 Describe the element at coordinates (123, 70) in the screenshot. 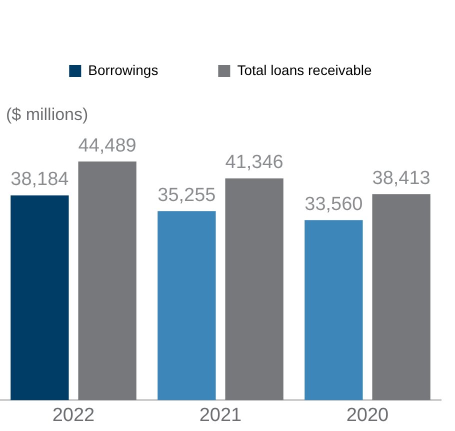

I see `legend-label: Borrowings` at that location.